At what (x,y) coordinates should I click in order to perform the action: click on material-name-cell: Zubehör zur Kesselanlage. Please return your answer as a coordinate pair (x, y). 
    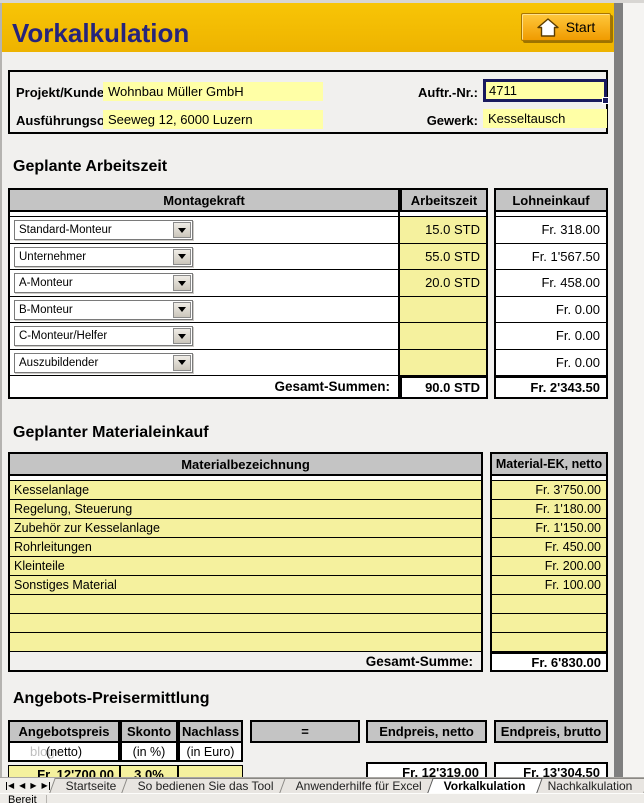
    Looking at the image, I should click on (245, 528).